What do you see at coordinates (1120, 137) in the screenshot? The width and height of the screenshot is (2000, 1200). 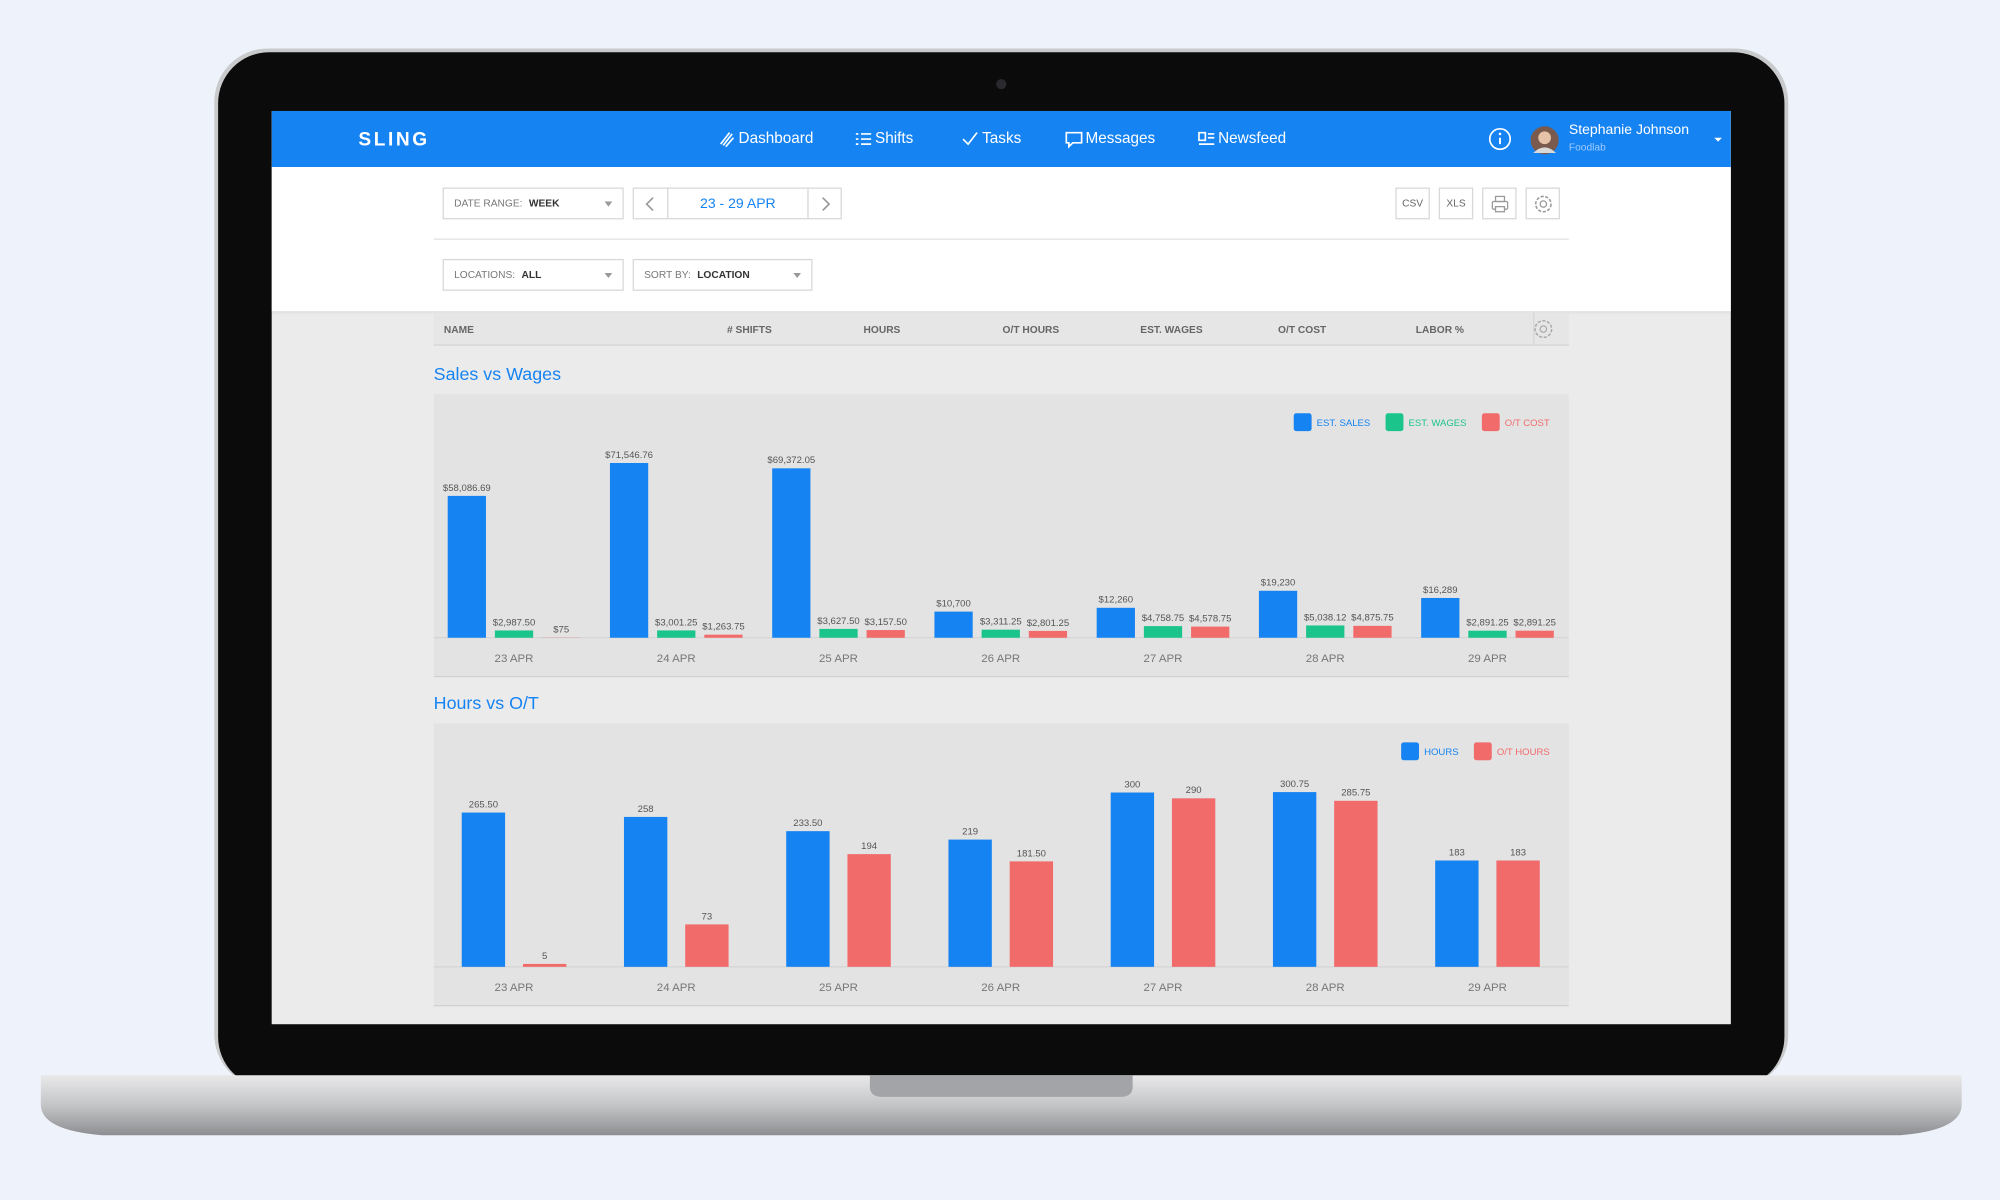 I see `nav-item: Messages` at bounding box center [1120, 137].